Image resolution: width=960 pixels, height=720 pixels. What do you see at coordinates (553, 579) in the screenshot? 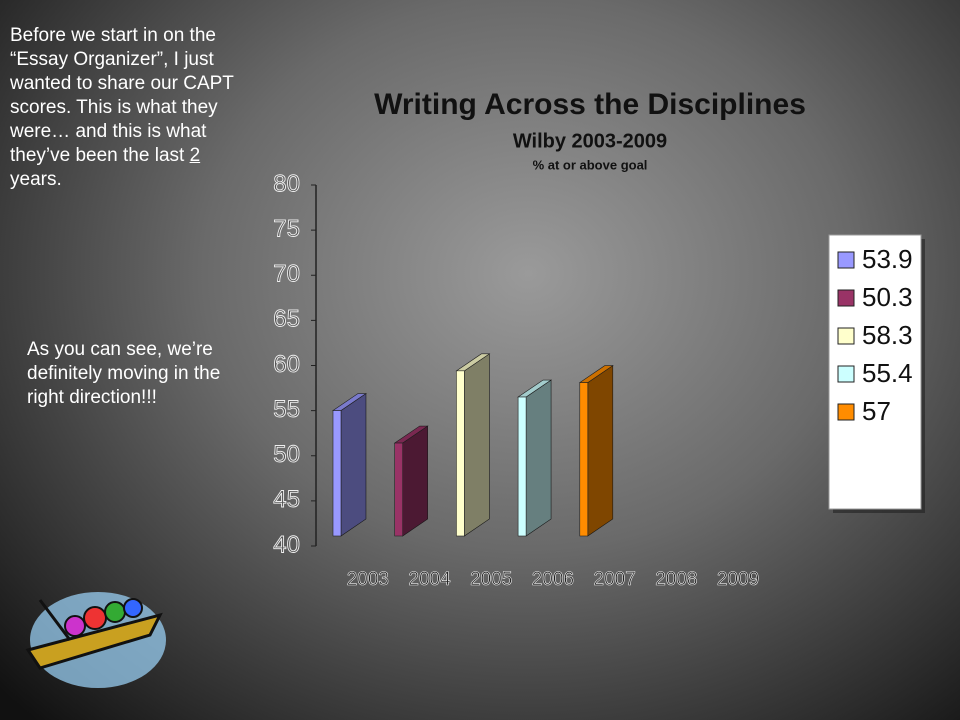
I see `x-tick-label: 2006` at bounding box center [553, 579].